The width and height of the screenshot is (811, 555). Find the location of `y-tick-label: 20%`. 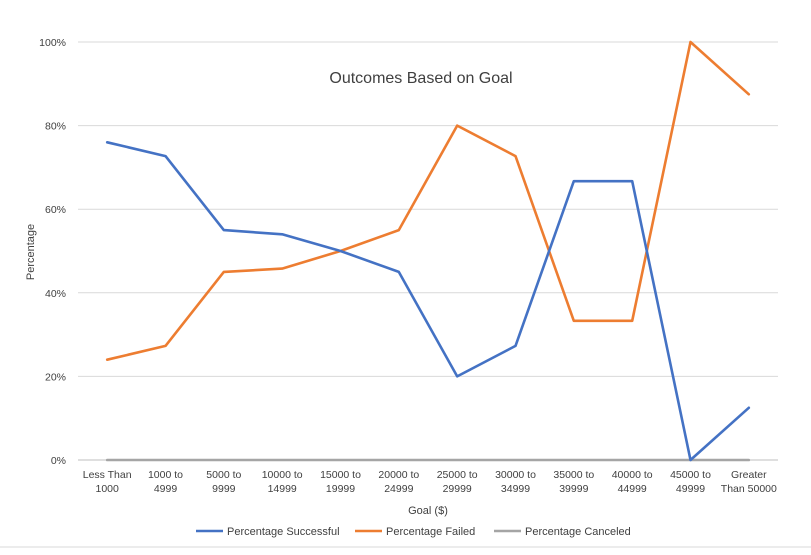

y-tick-label: 20% is located at coordinates (55, 377).